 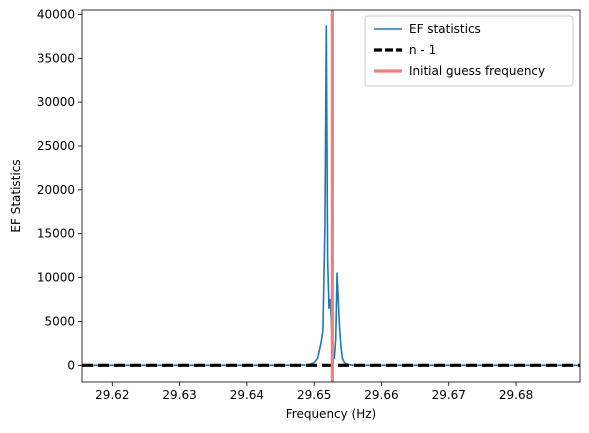 I want to click on y-tick-label: 40000, so click(x=56, y=14).